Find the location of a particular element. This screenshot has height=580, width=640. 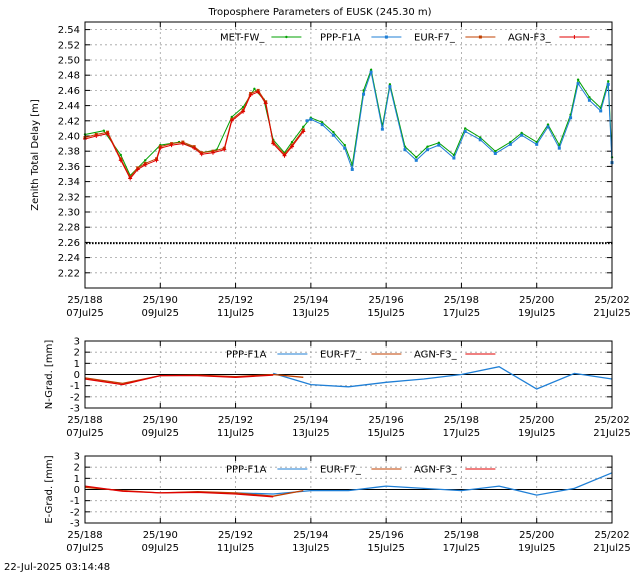

y-tick-label: 3 is located at coordinates (77, 457).